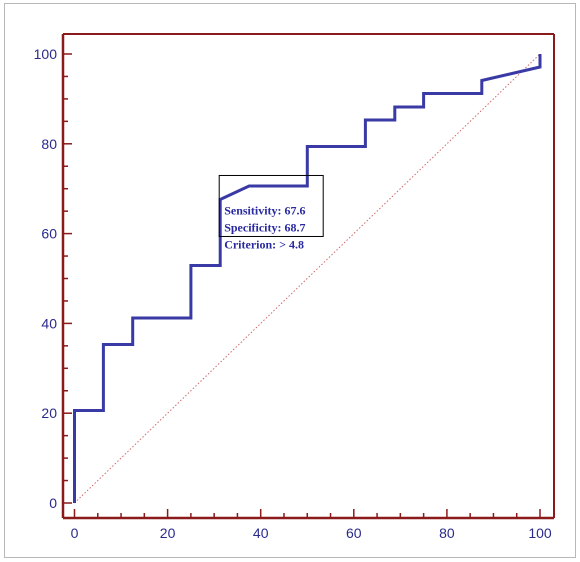 This screenshot has width=580, height=562. Describe the element at coordinates (168, 533) in the screenshot. I see `x-tick-label: 20` at that location.